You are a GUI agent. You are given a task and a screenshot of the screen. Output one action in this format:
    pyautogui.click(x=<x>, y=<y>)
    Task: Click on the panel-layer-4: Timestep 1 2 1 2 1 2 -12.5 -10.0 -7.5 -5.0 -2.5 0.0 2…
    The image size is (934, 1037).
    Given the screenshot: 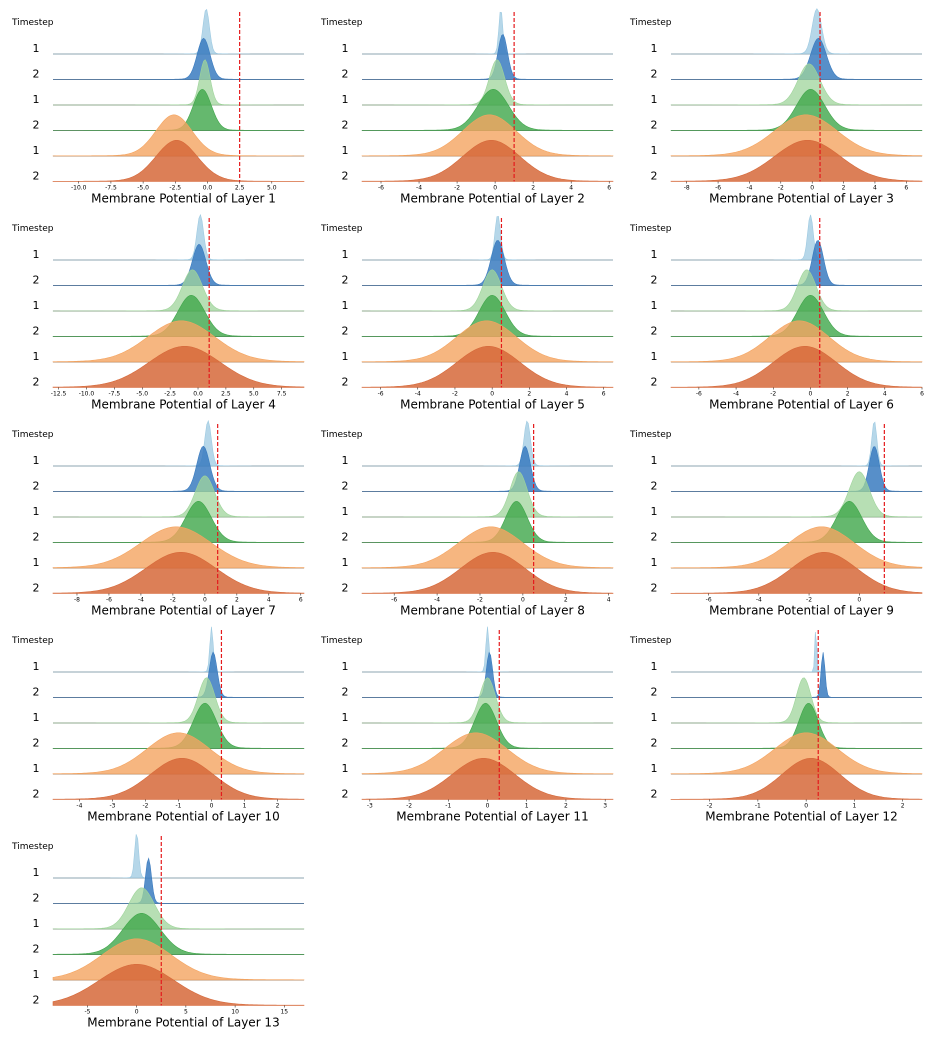 What is the action you would take?
    pyautogui.click(x=158, y=312)
    